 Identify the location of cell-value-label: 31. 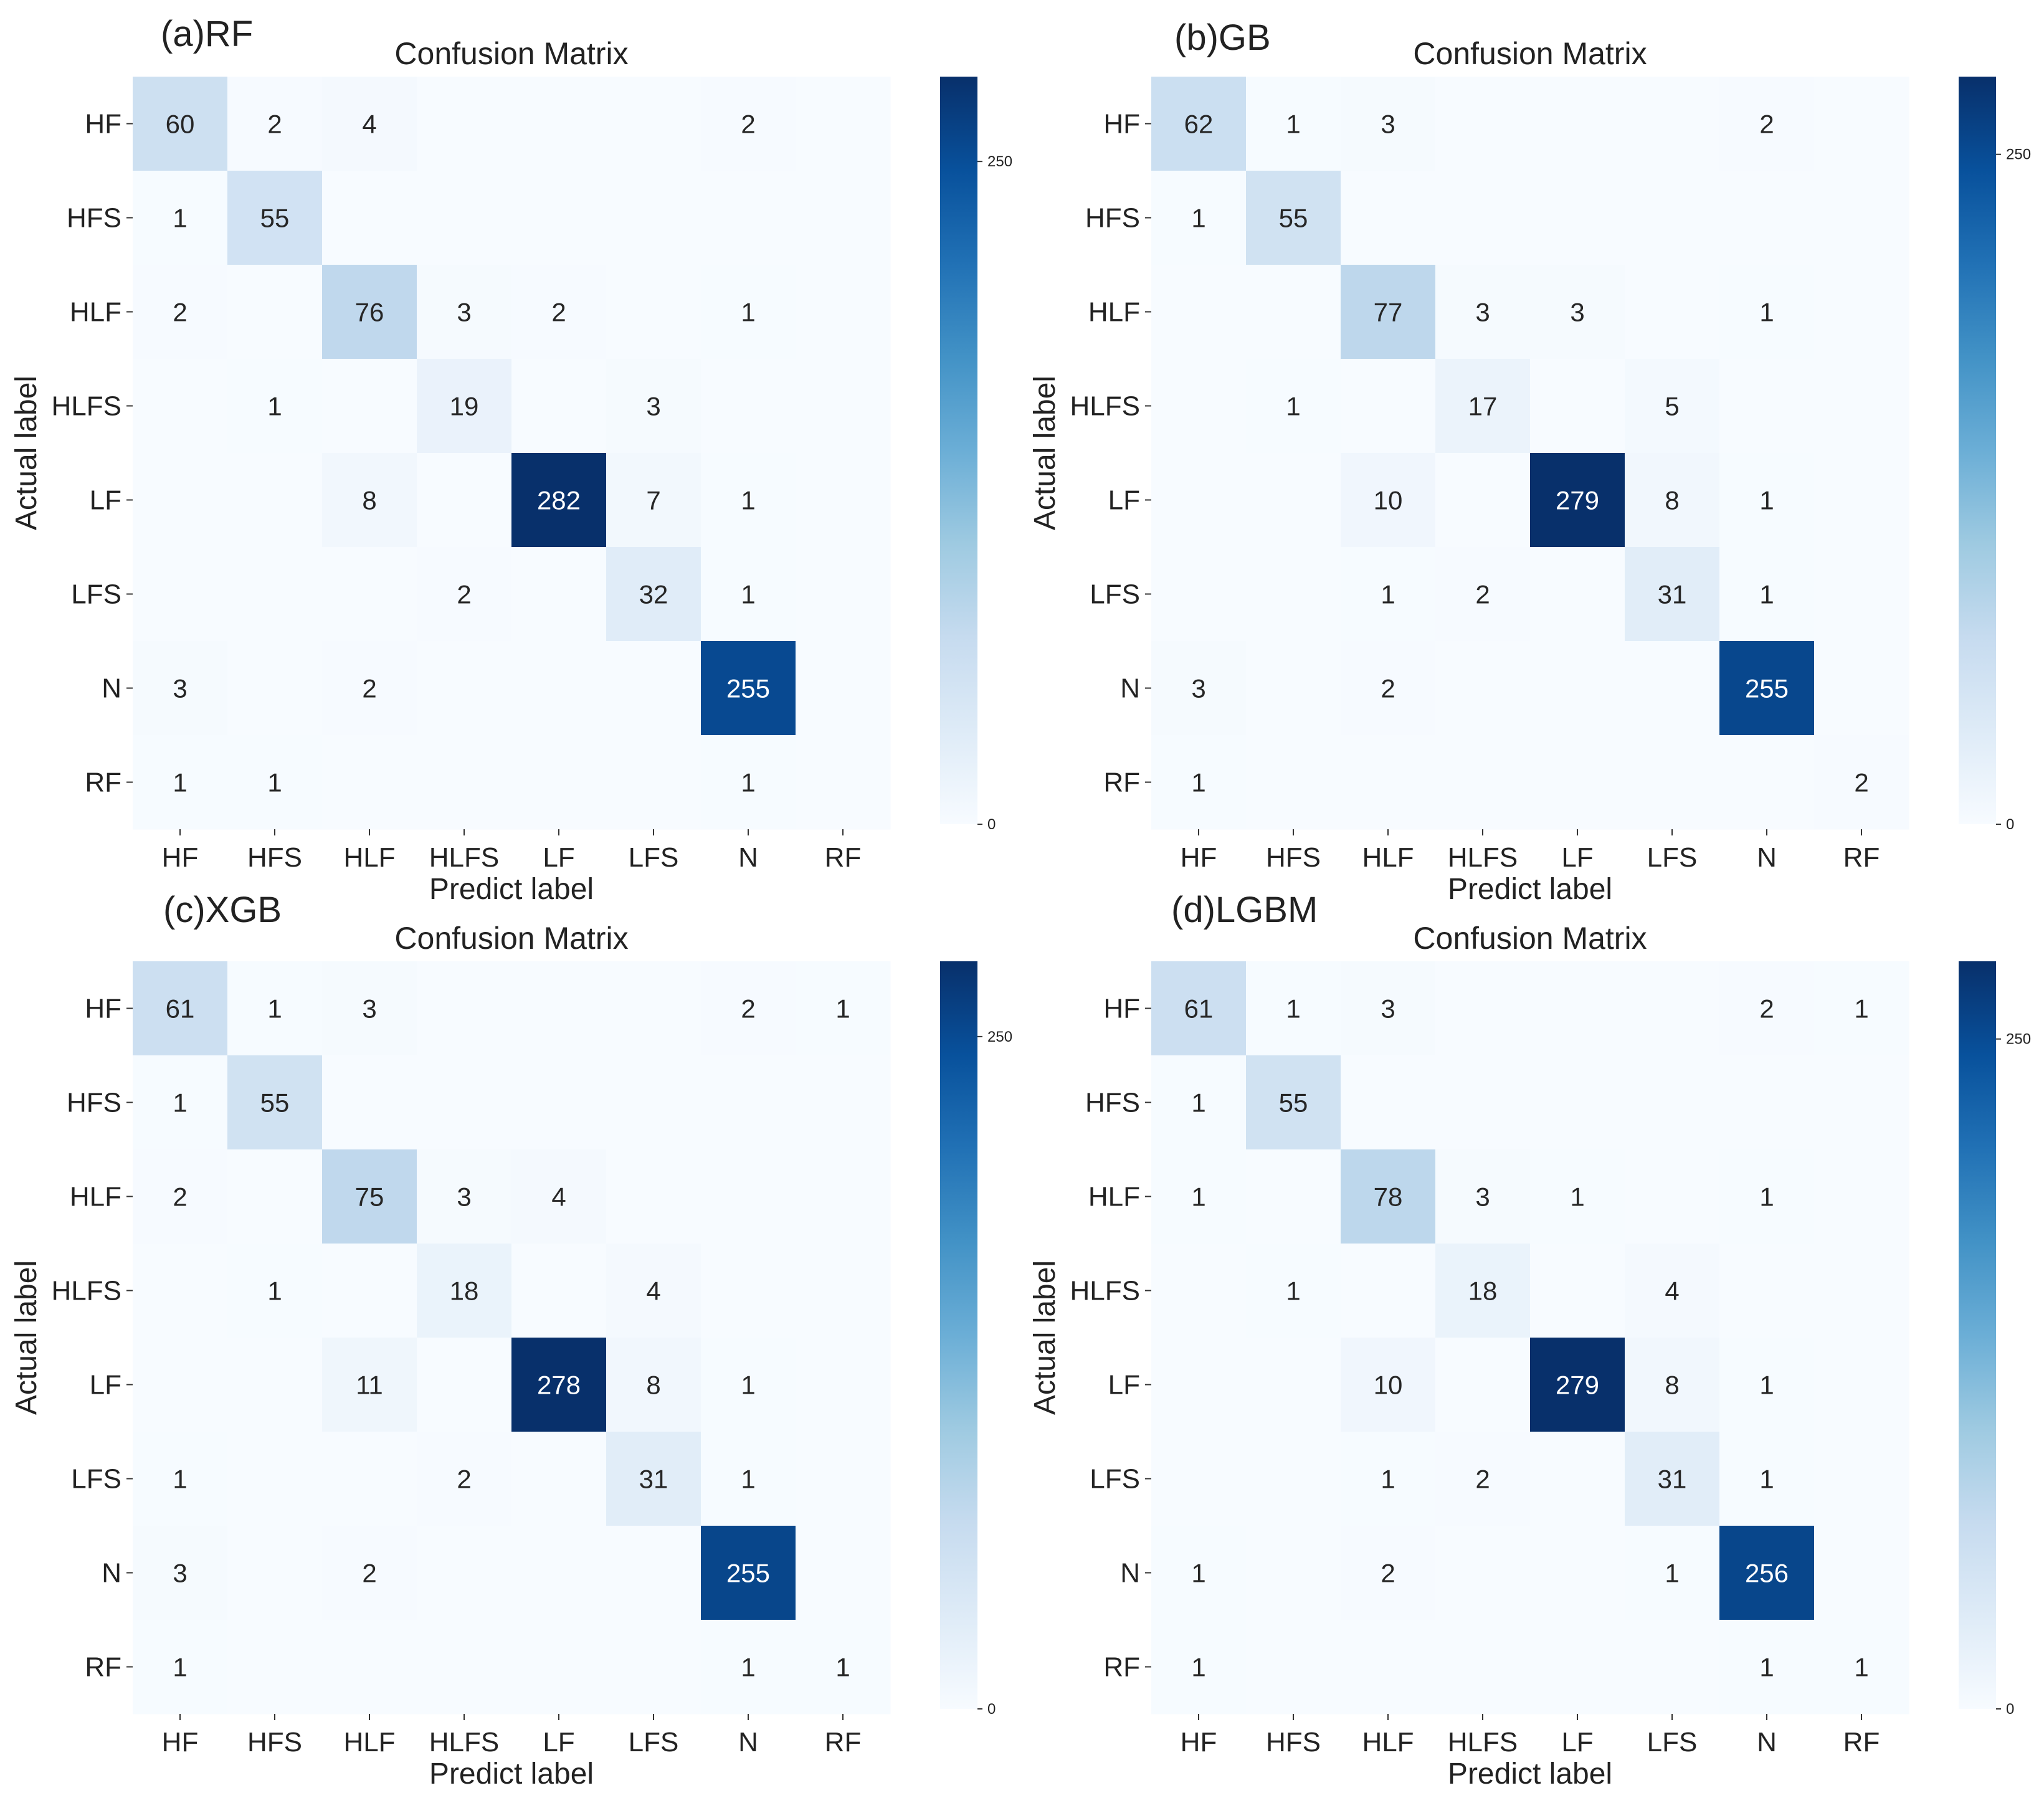
(653, 1479).